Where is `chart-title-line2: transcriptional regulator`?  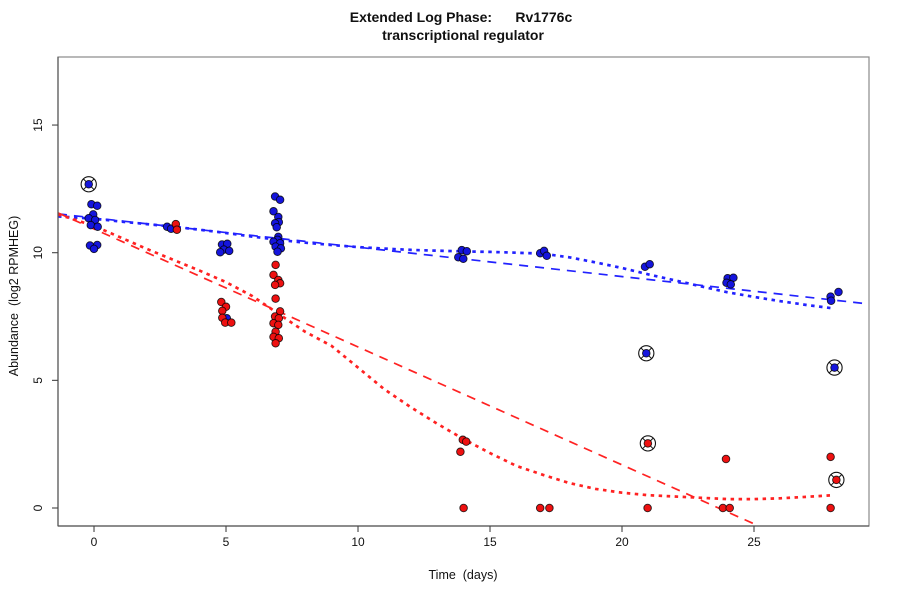
chart-title-line2: transcriptional regulator is located at coordinates (463, 35).